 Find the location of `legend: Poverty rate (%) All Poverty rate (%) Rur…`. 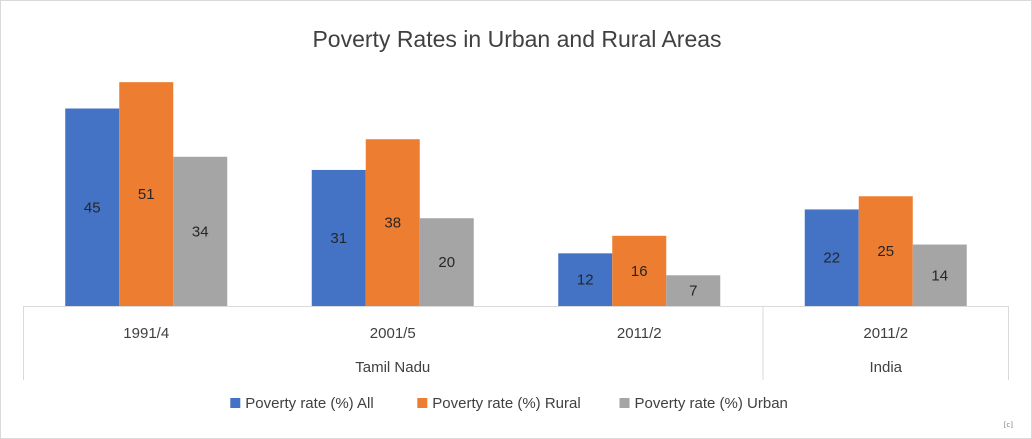

legend: Poverty rate (%) All Poverty rate (%) Rur… is located at coordinates (509, 403).